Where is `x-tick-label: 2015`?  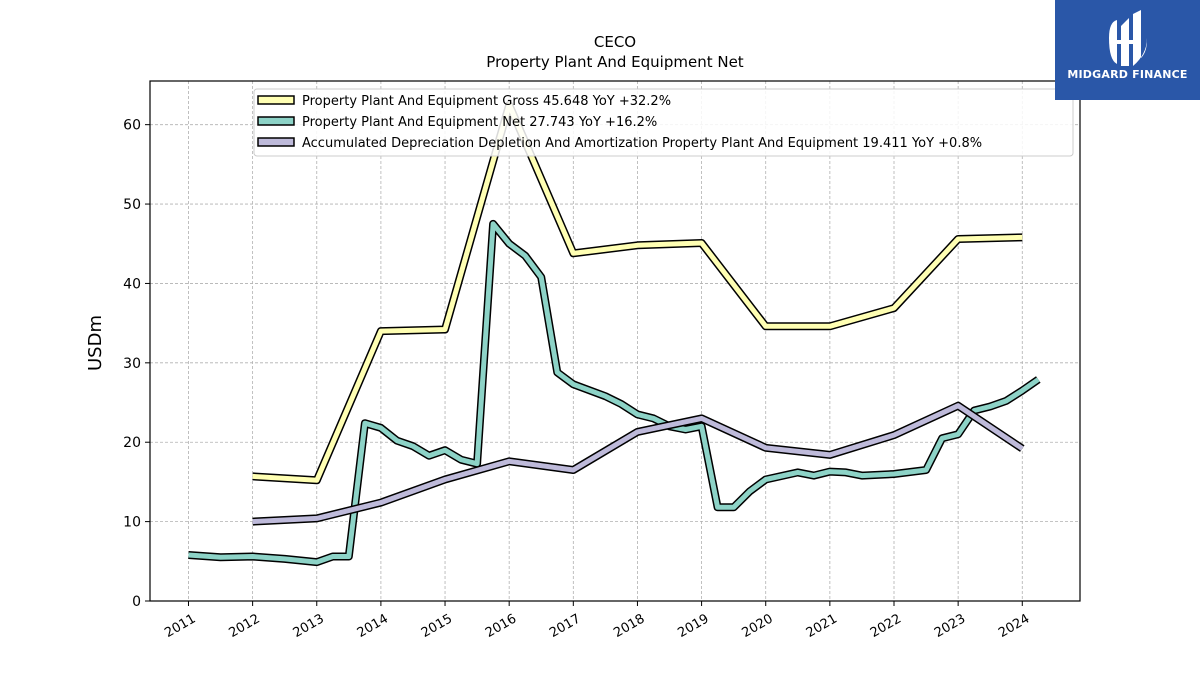 x-tick-label: 2015 is located at coordinates (437, 626).